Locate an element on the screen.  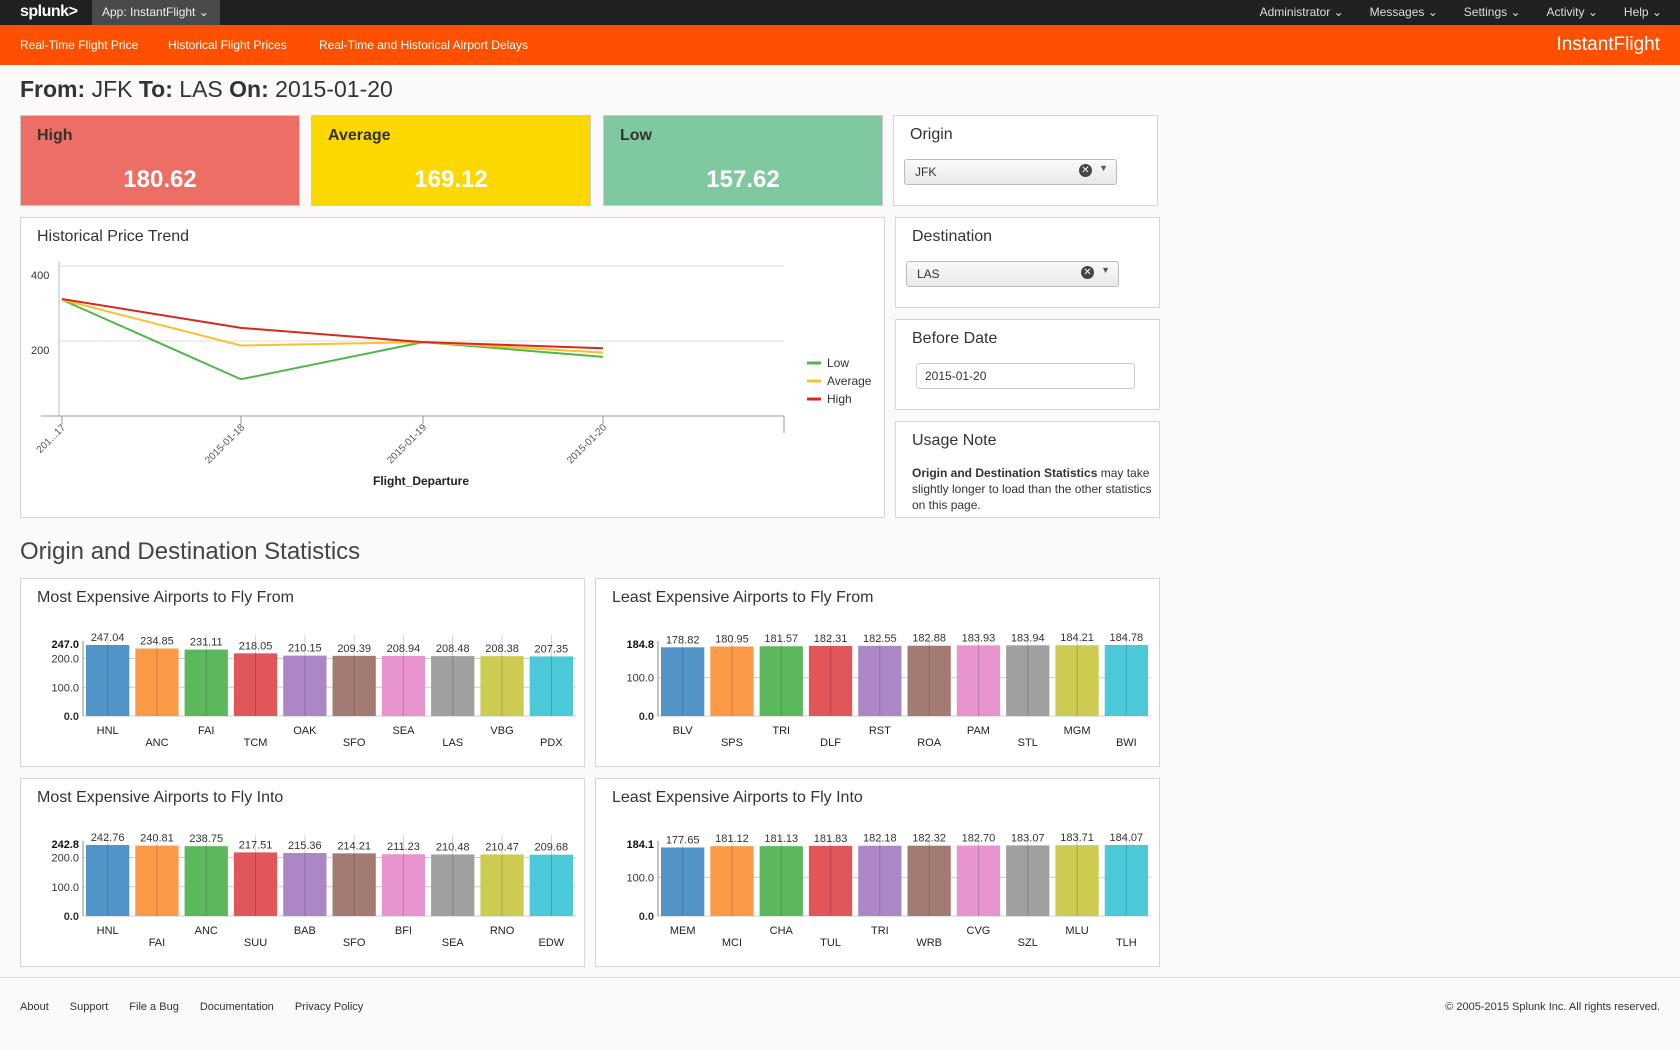
footer-documentation: Documentation is located at coordinates (236, 1007).